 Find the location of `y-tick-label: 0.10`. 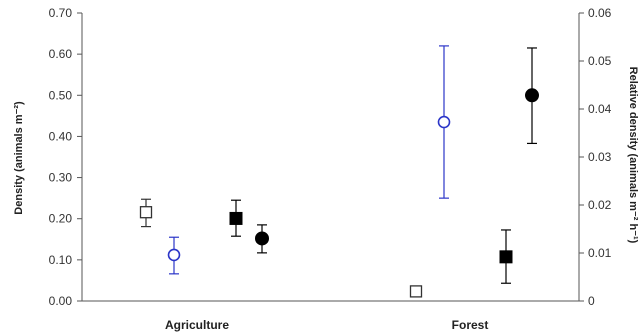

y-tick-label: 0.10 is located at coordinates (61, 260).